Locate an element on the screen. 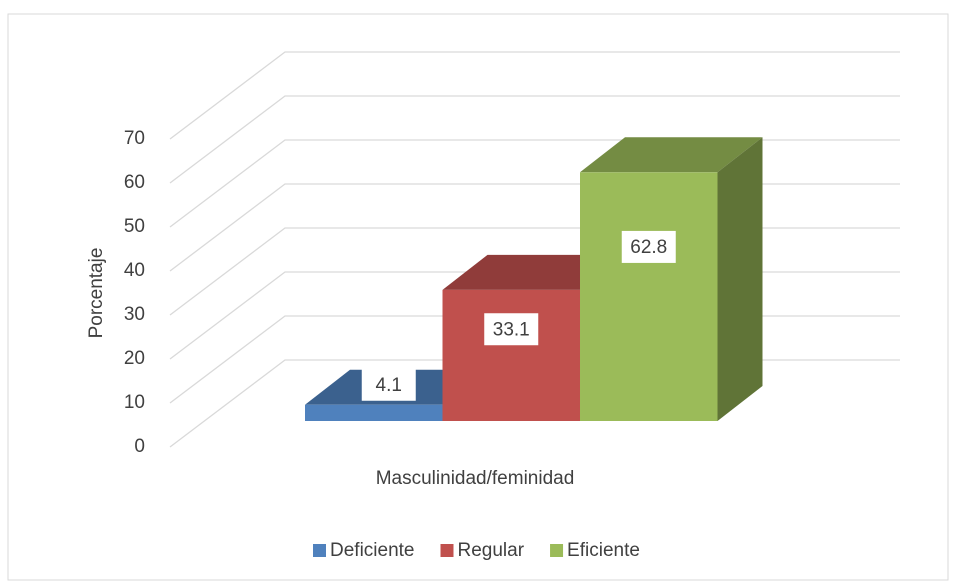 Image resolution: width=956 pixels, height=582 pixels. x-tick-label: Masculinidad/feminidad is located at coordinates (475, 478).